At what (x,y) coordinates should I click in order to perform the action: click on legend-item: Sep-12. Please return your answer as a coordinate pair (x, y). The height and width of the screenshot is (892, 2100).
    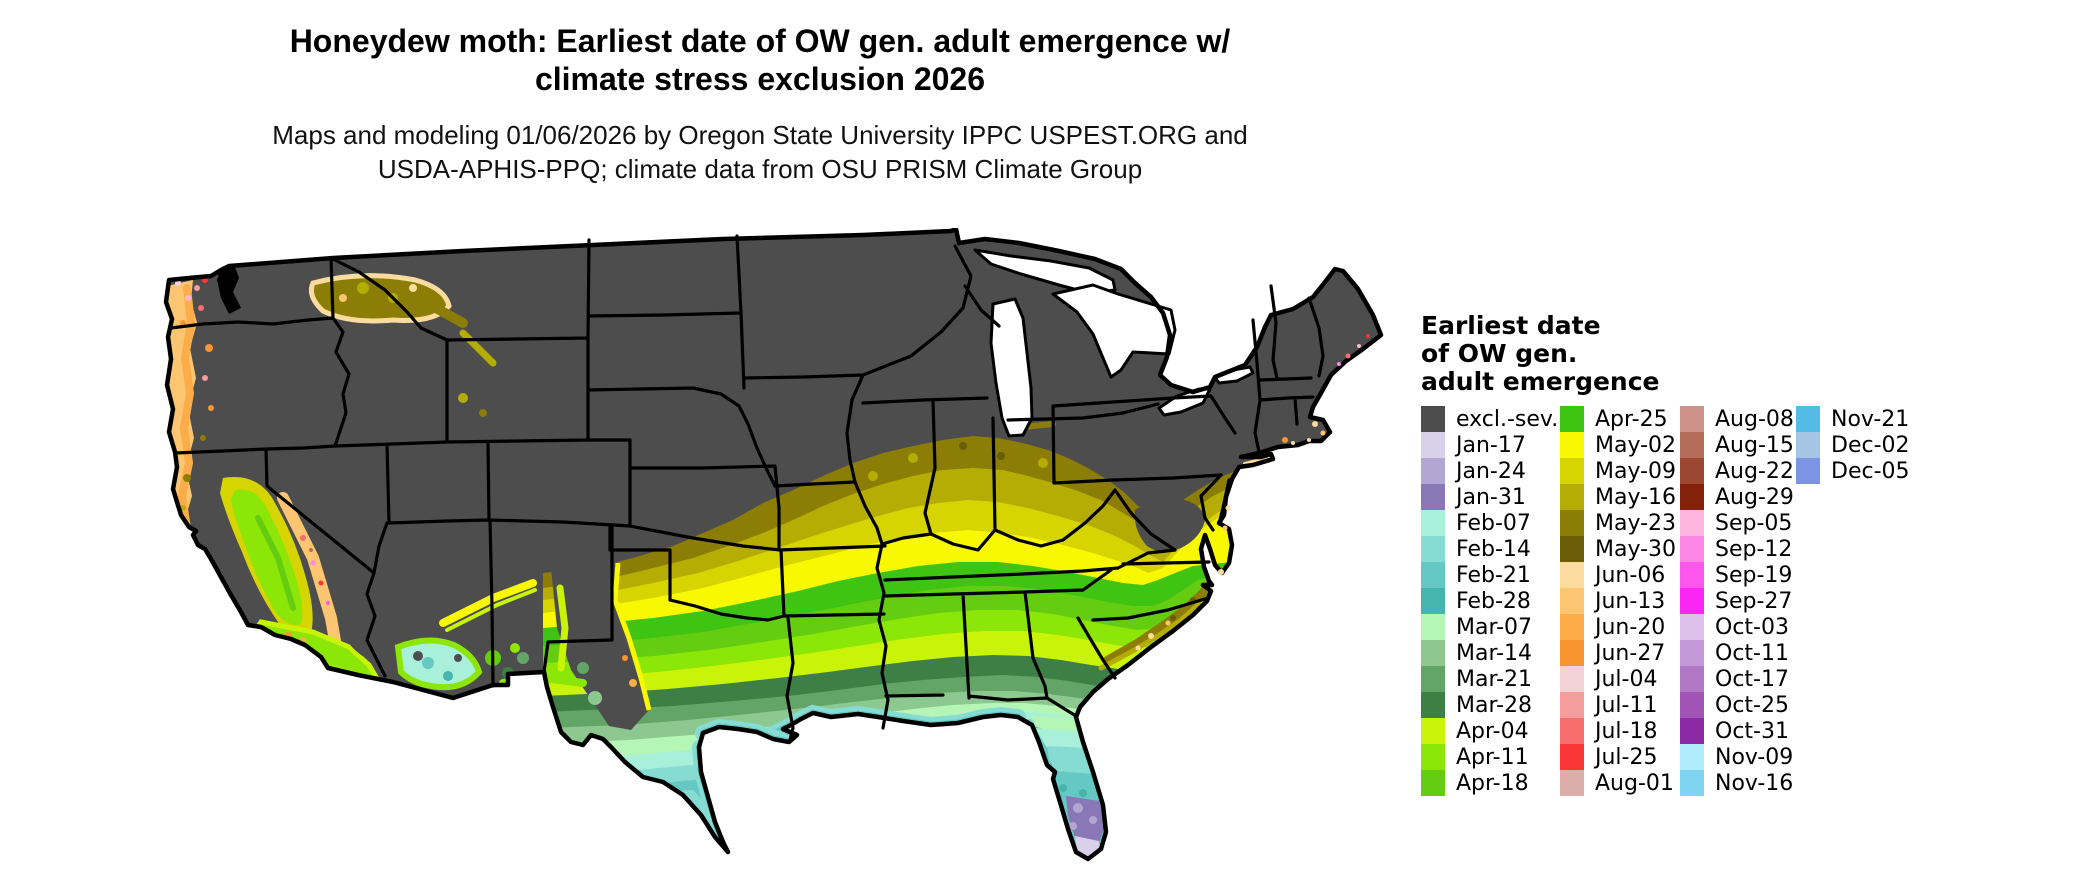
    Looking at the image, I should click on (1737, 549).